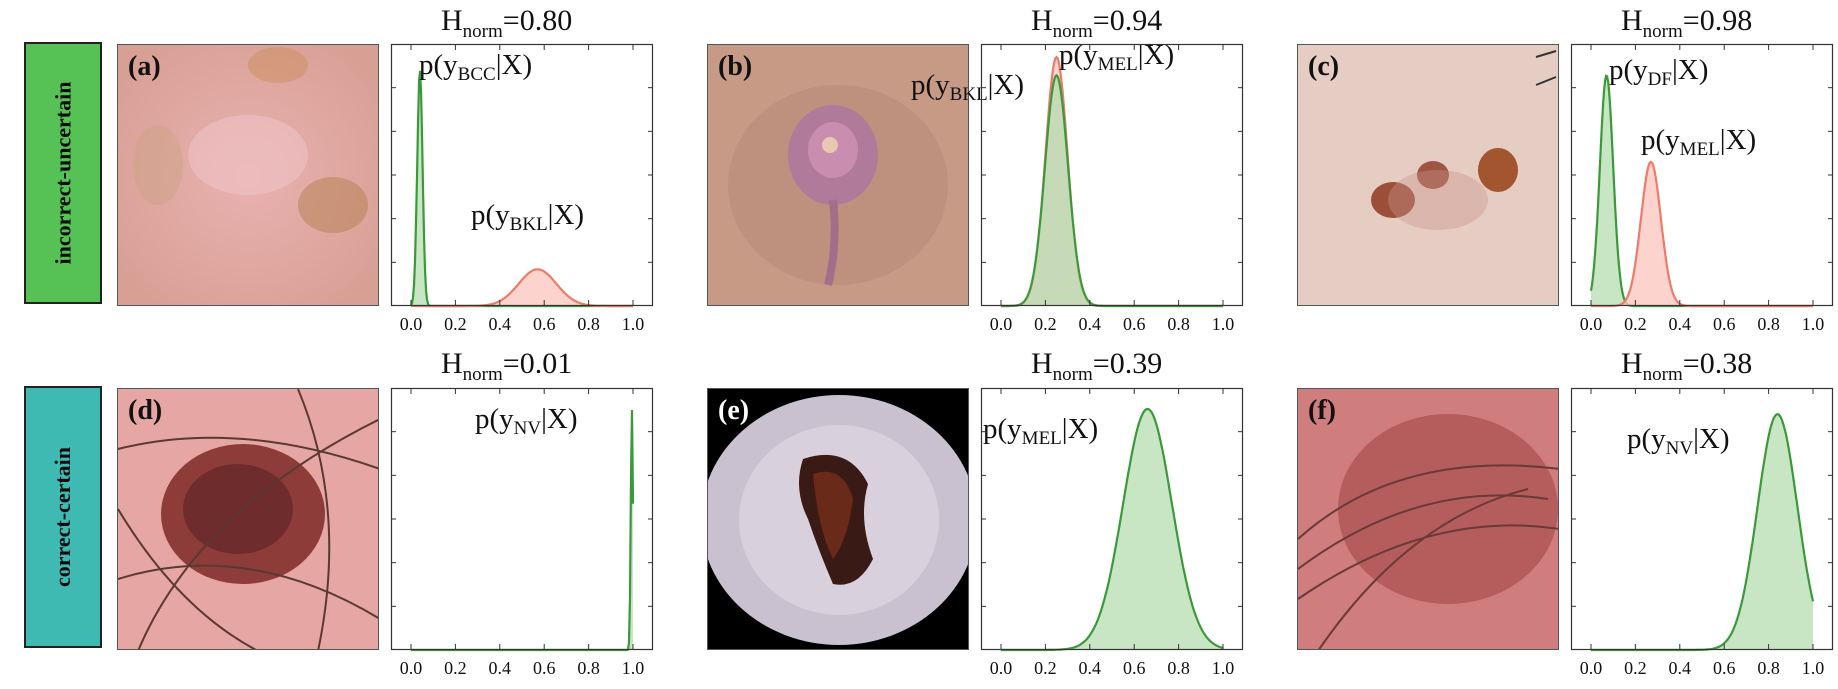 This screenshot has height=689, width=1838. Describe the element at coordinates (1324, 66) in the screenshot. I see `panel-letter: (c)` at that location.